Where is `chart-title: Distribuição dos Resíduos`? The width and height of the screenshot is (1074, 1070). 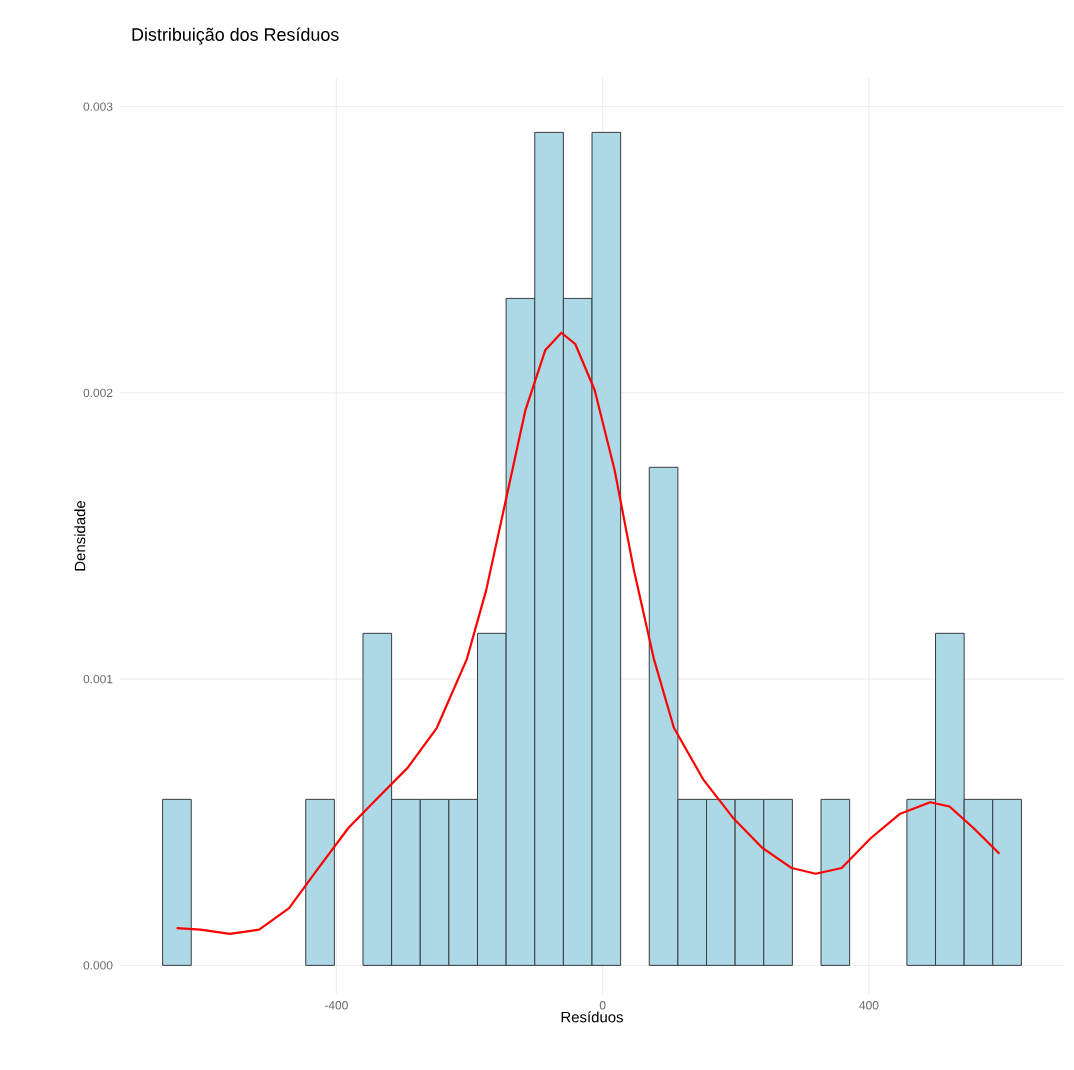
chart-title: Distribuição dos Resíduos is located at coordinates (235, 36).